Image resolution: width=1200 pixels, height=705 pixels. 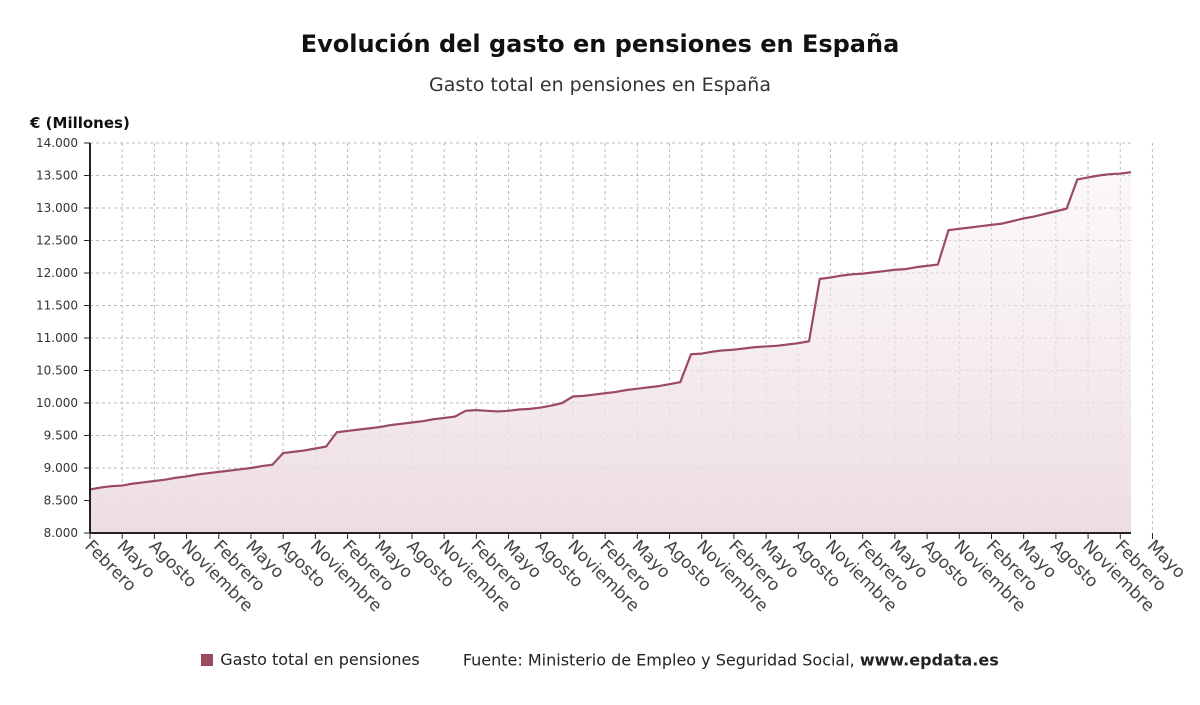 What do you see at coordinates (61, 436) in the screenshot?
I see `y-tick-label: 9.500` at bounding box center [61, 436].